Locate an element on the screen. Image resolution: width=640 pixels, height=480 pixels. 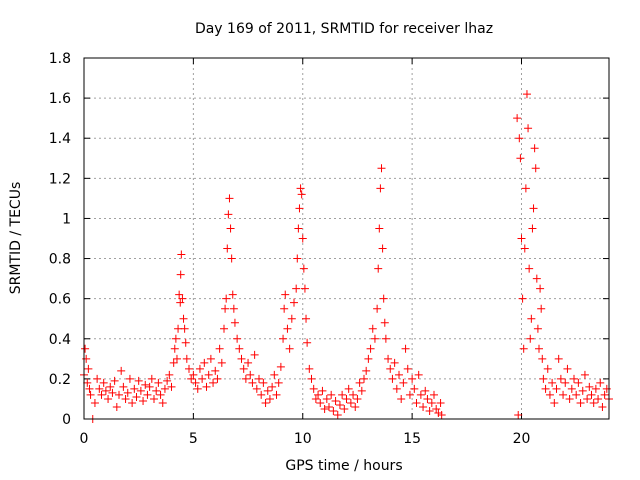
x-tick-label: 0 is located at coordinates (84, 439).